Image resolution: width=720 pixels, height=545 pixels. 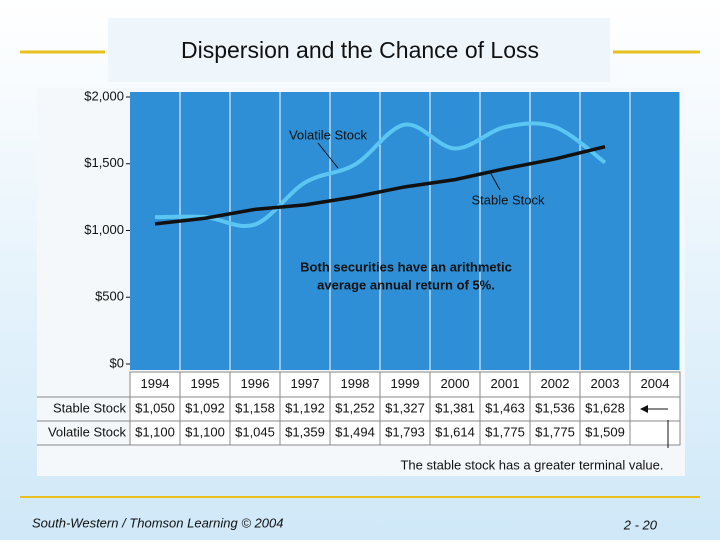 I want to click on x-tick-label: 1999, so click(x=405, y=383).